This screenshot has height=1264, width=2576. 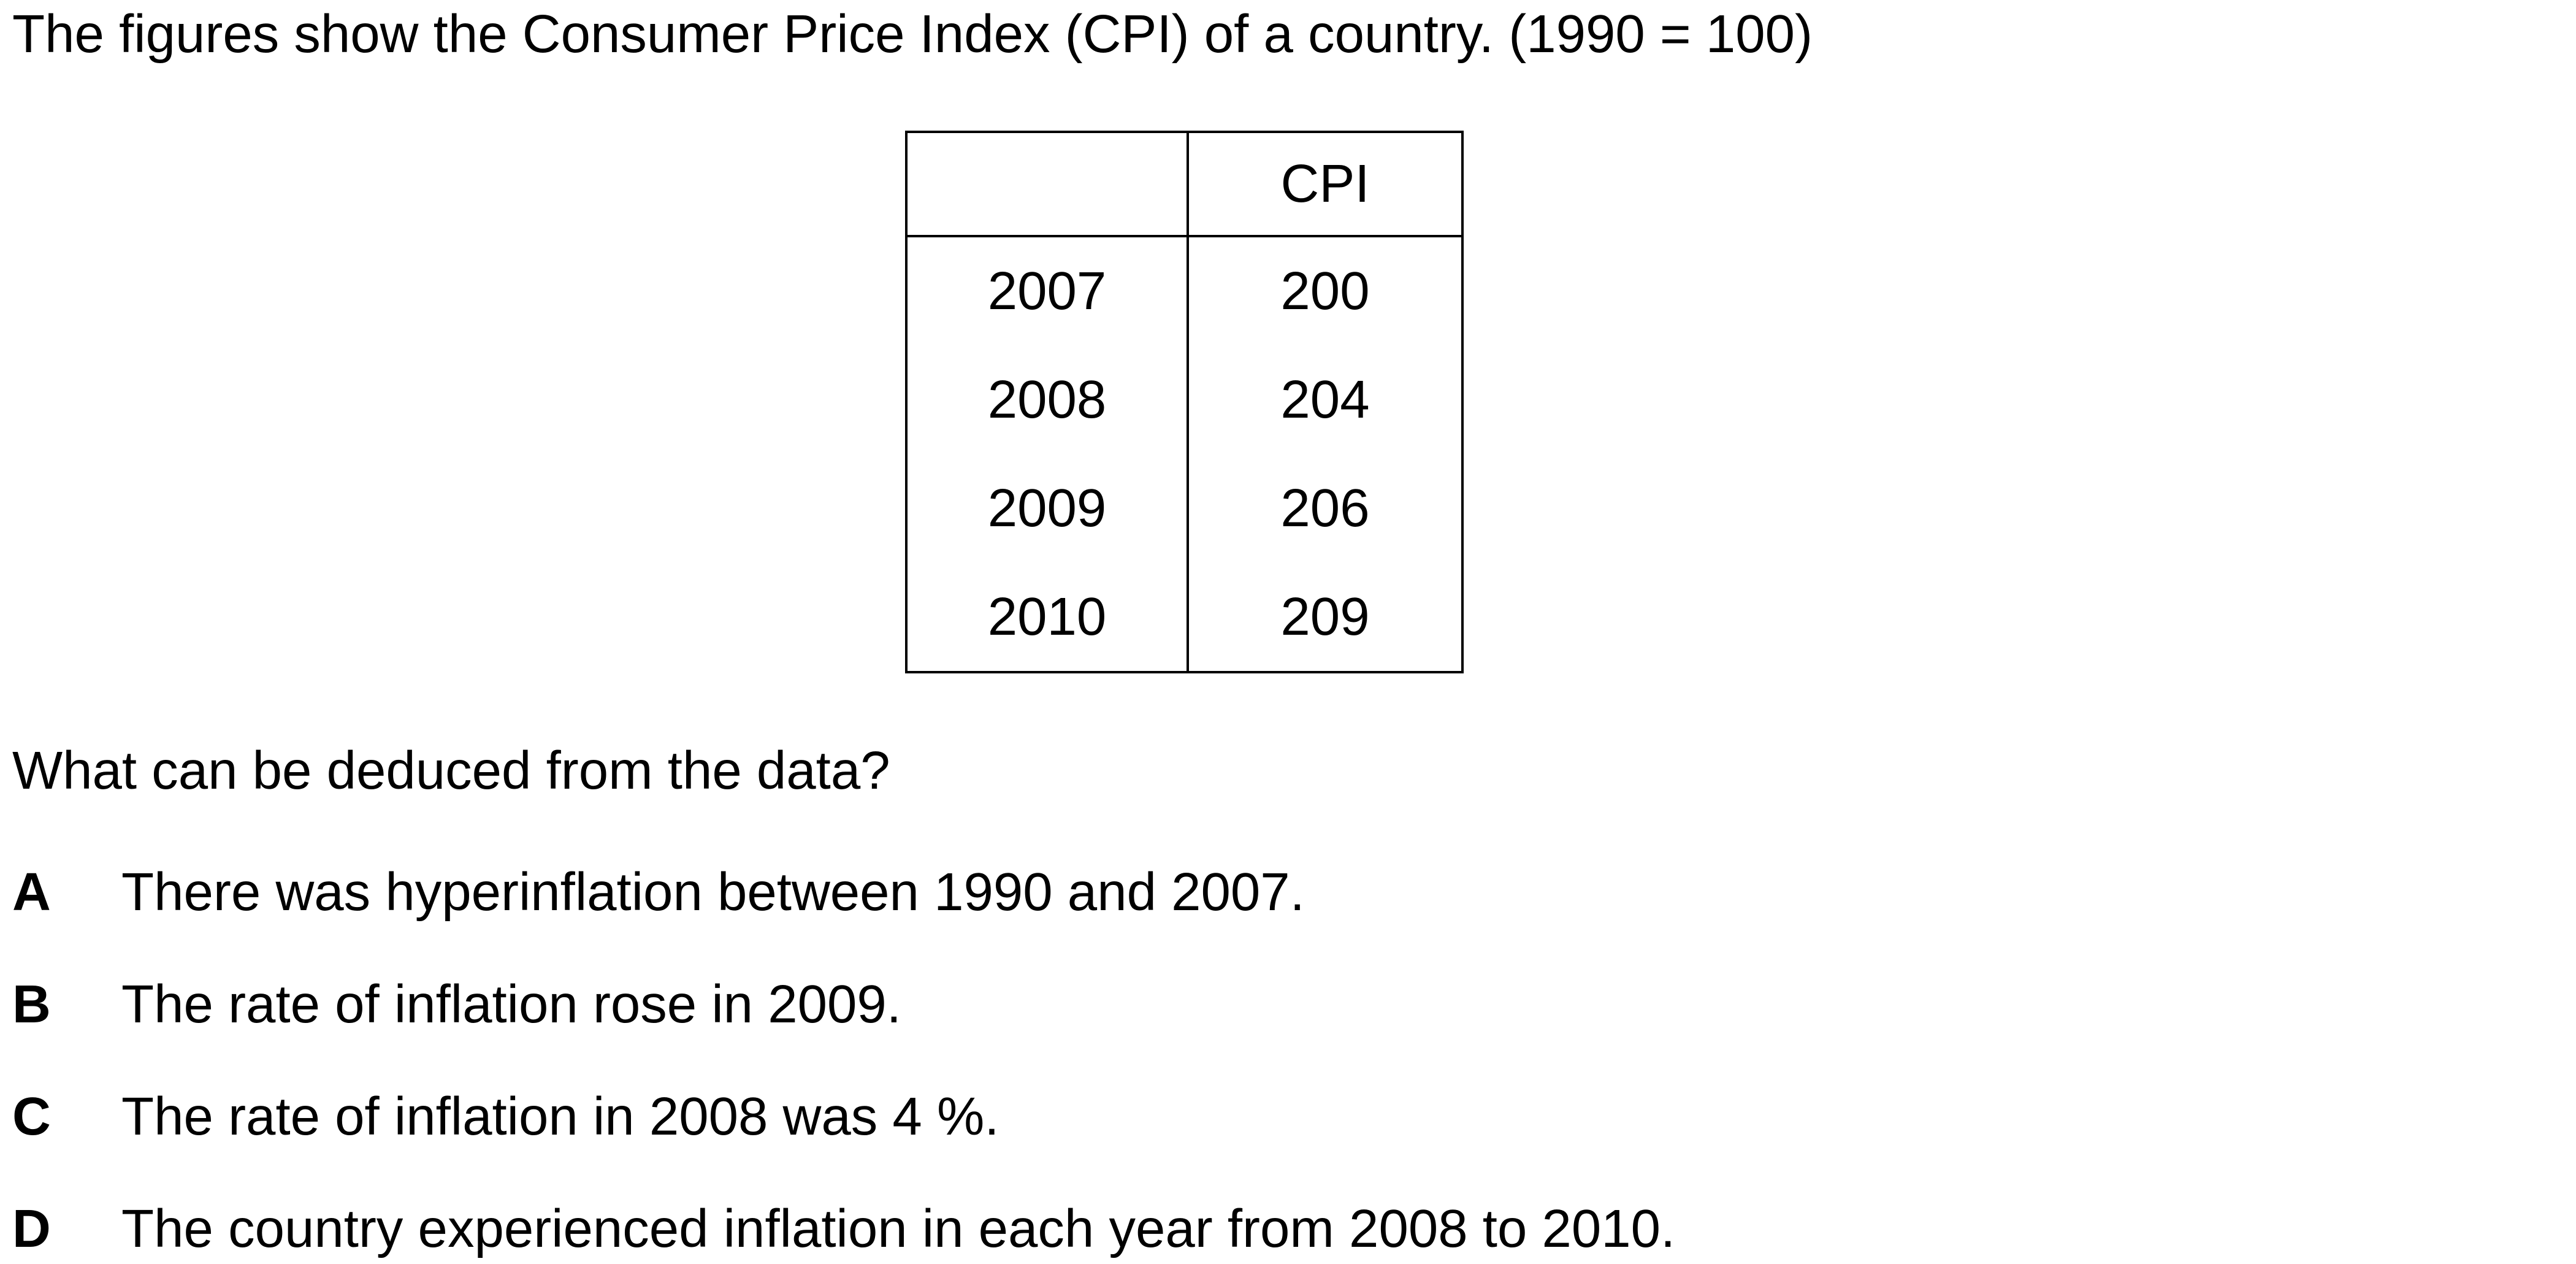 What do you see at coordinates (31, 1004) in the screenshot?
I see `option-letter: B` at bounding box center [31, 1004].